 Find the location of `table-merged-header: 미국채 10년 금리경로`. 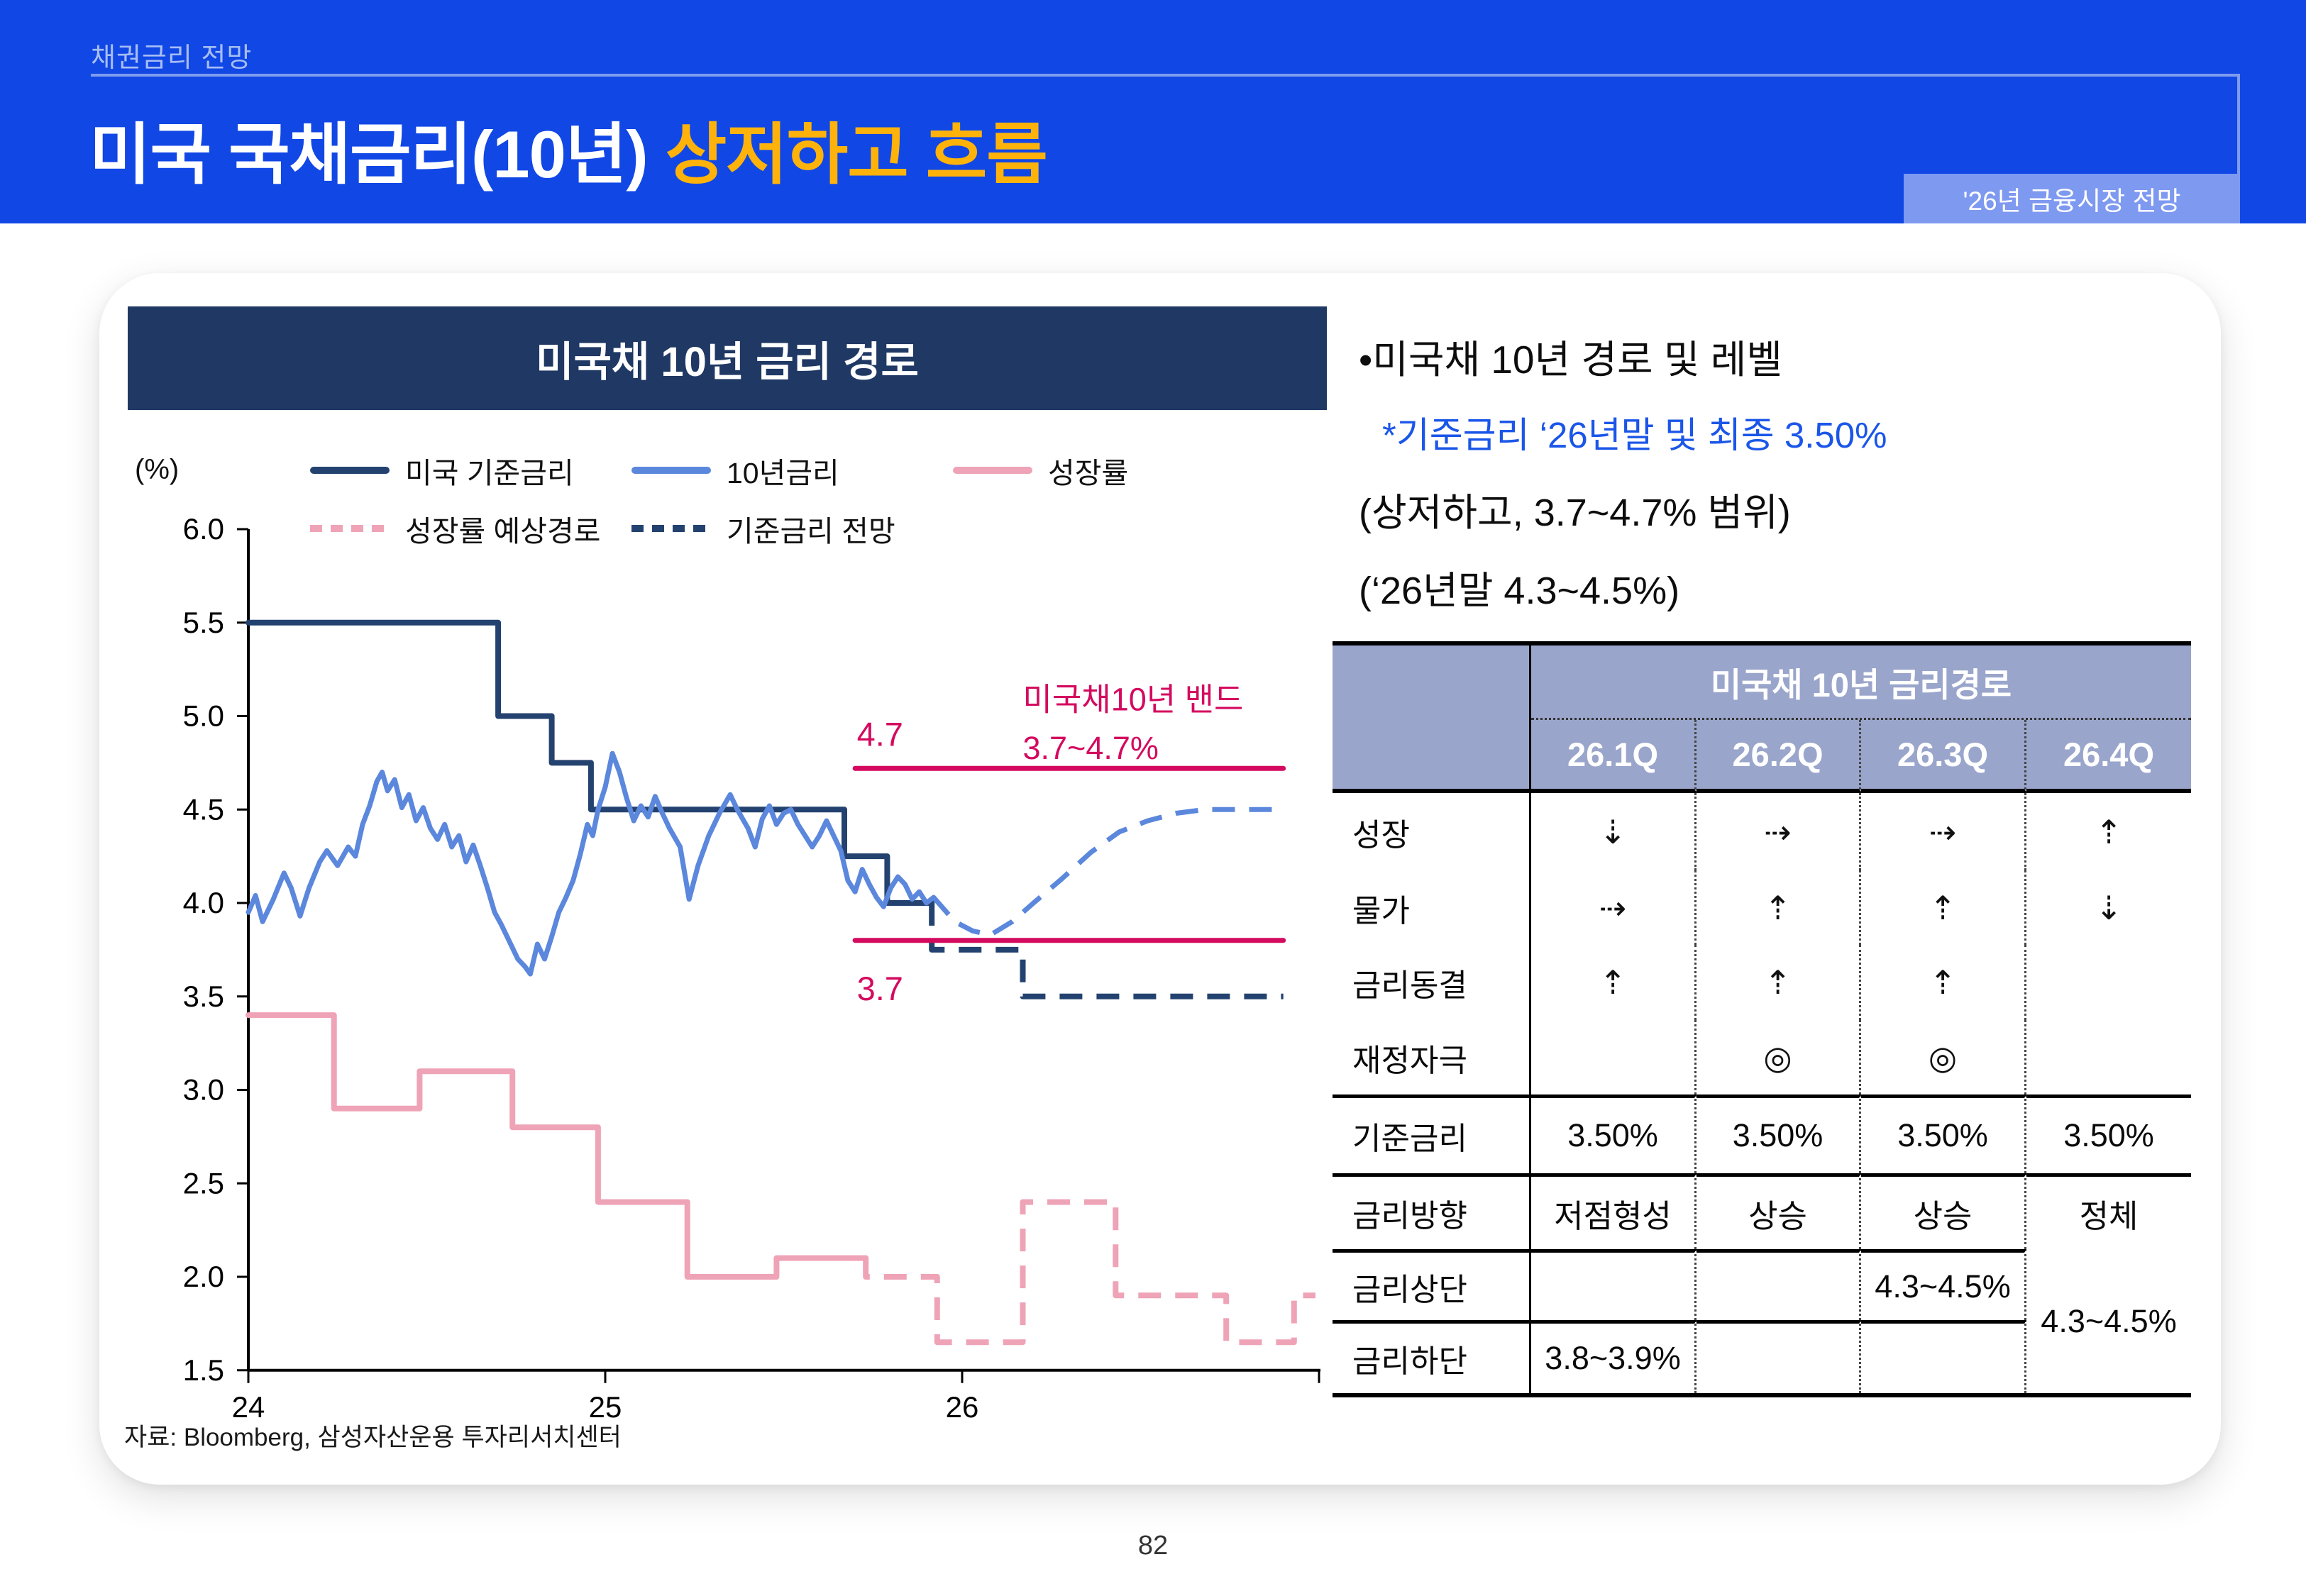

table-merged-header: 미국채 10년 금리경로 is located at coordinates (1861, 682).